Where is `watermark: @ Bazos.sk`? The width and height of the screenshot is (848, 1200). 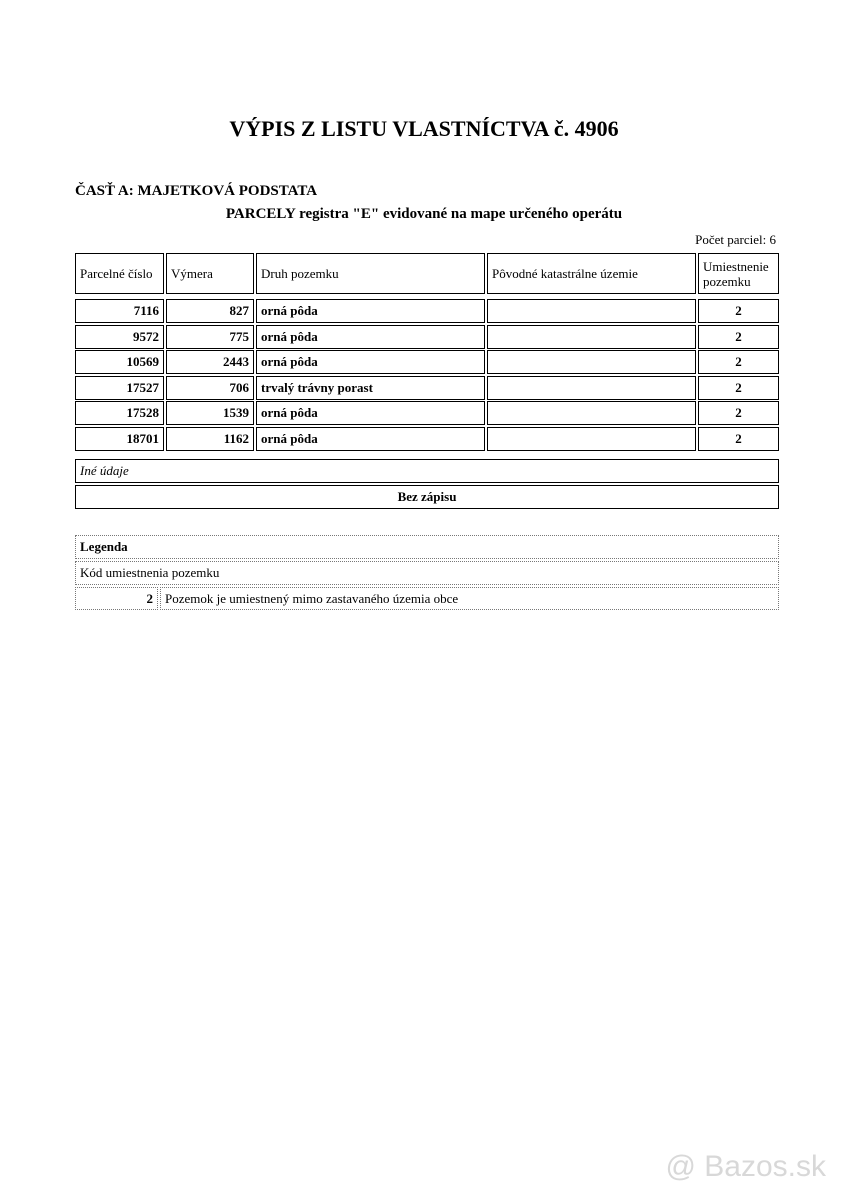
watermark: @ Bazos.sk is located at coordinates (745, 1166).